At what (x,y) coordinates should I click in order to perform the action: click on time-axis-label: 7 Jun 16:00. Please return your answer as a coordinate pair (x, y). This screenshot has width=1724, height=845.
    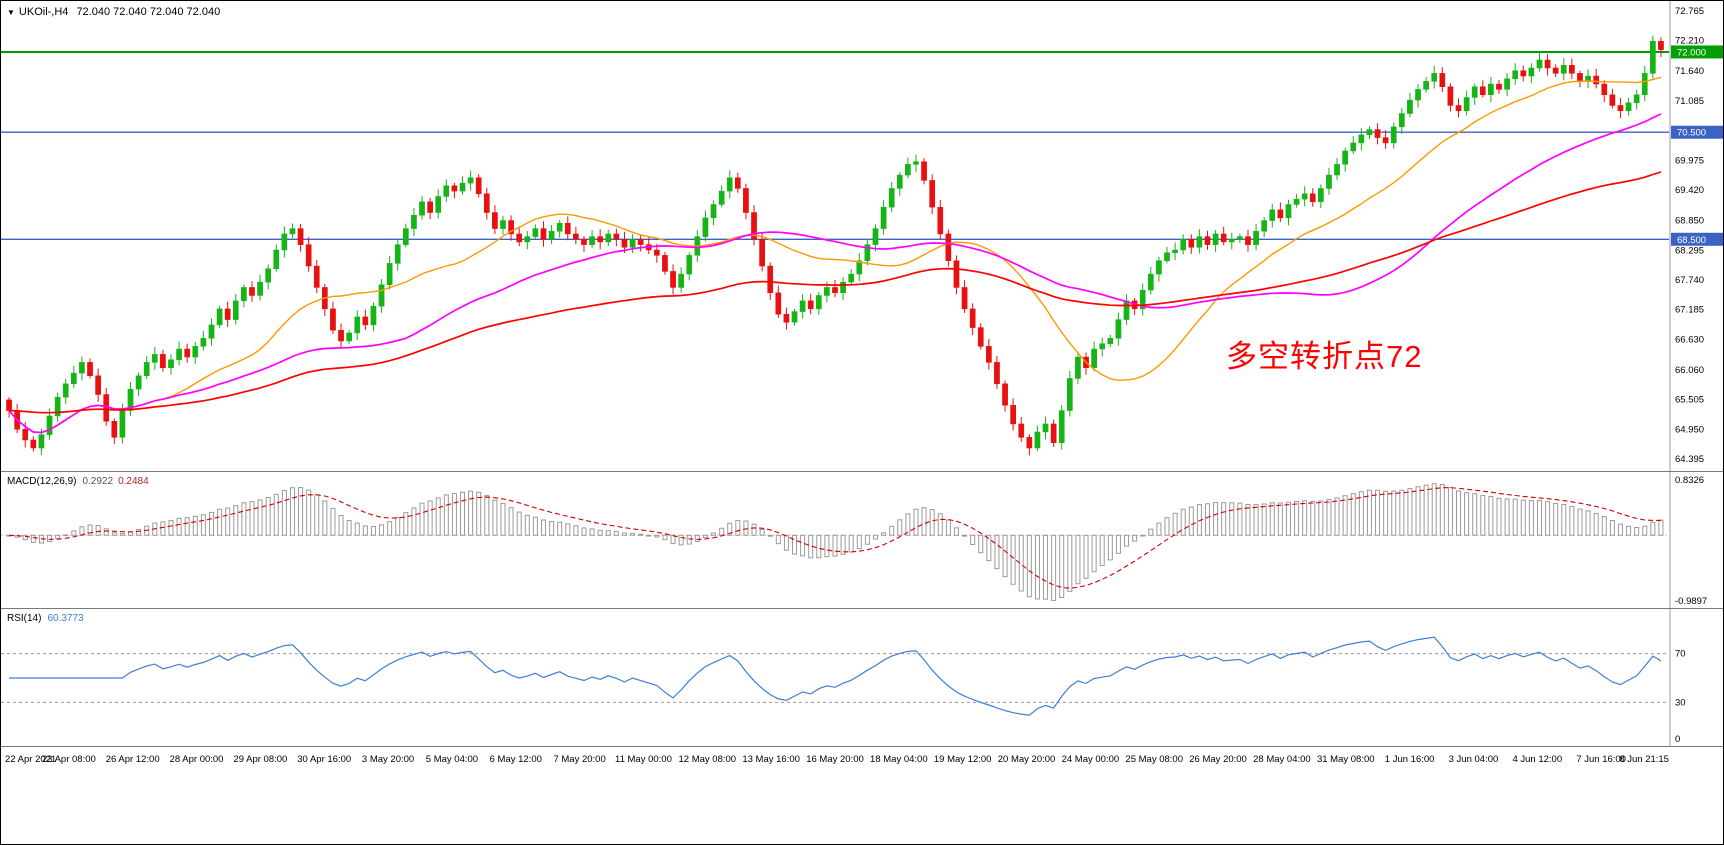
    Looking at the image, I should click on (1601, 759).